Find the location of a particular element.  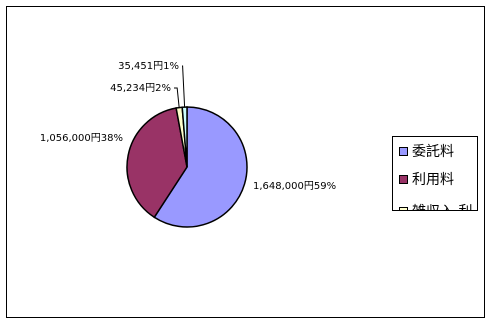

data-label-2: 1,056,000円38% is located at coordinates (81, 138).